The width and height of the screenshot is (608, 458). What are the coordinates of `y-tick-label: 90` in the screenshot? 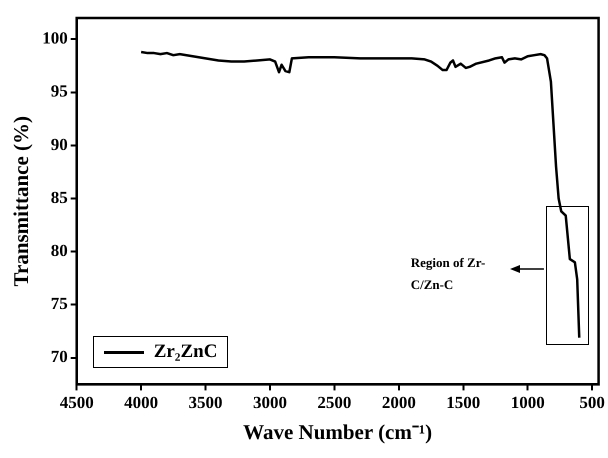 It's located at (59, 144).